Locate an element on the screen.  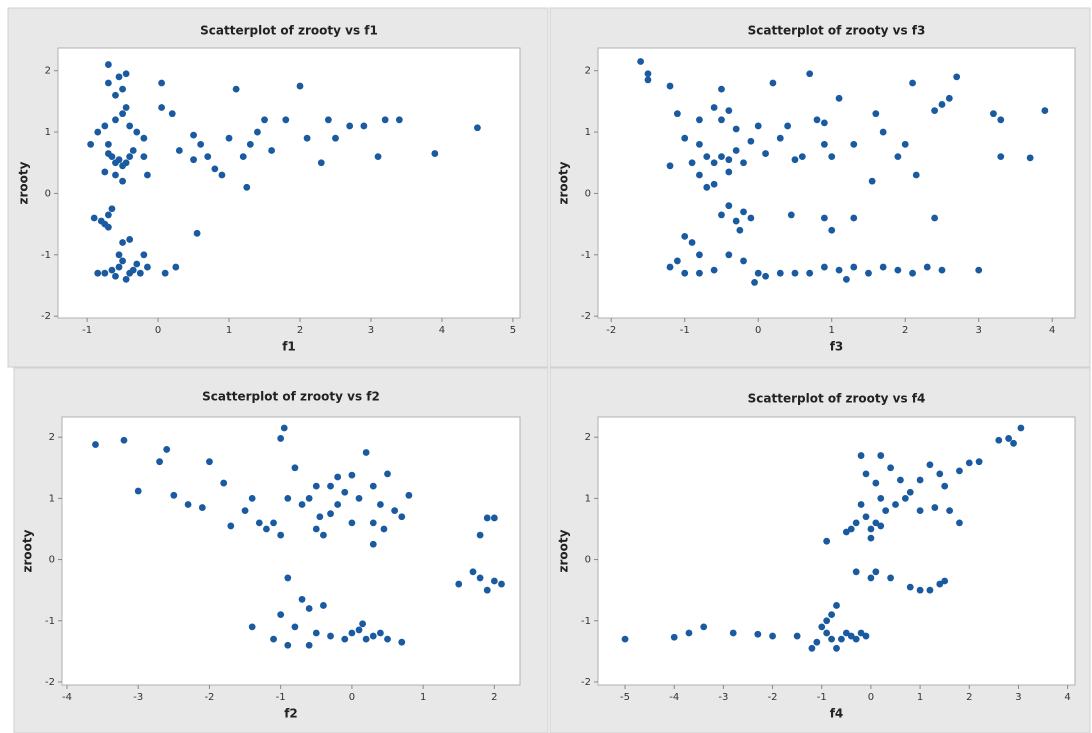
x-tick-label: 3 is located at coordinates (979, 330).